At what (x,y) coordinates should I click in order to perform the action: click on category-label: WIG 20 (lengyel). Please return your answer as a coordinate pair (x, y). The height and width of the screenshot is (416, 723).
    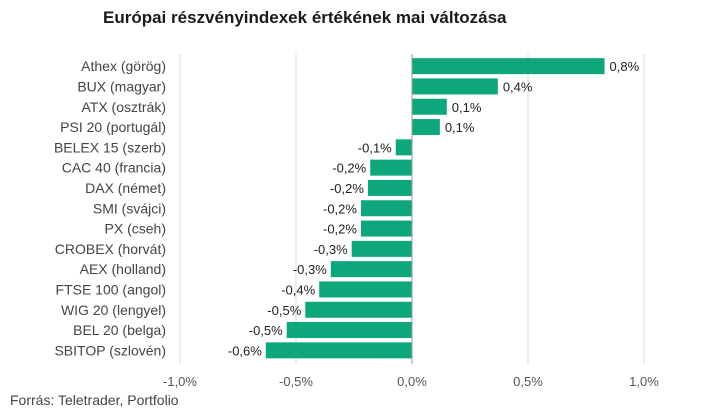
    Looking at the image, I should click on (113, 310).